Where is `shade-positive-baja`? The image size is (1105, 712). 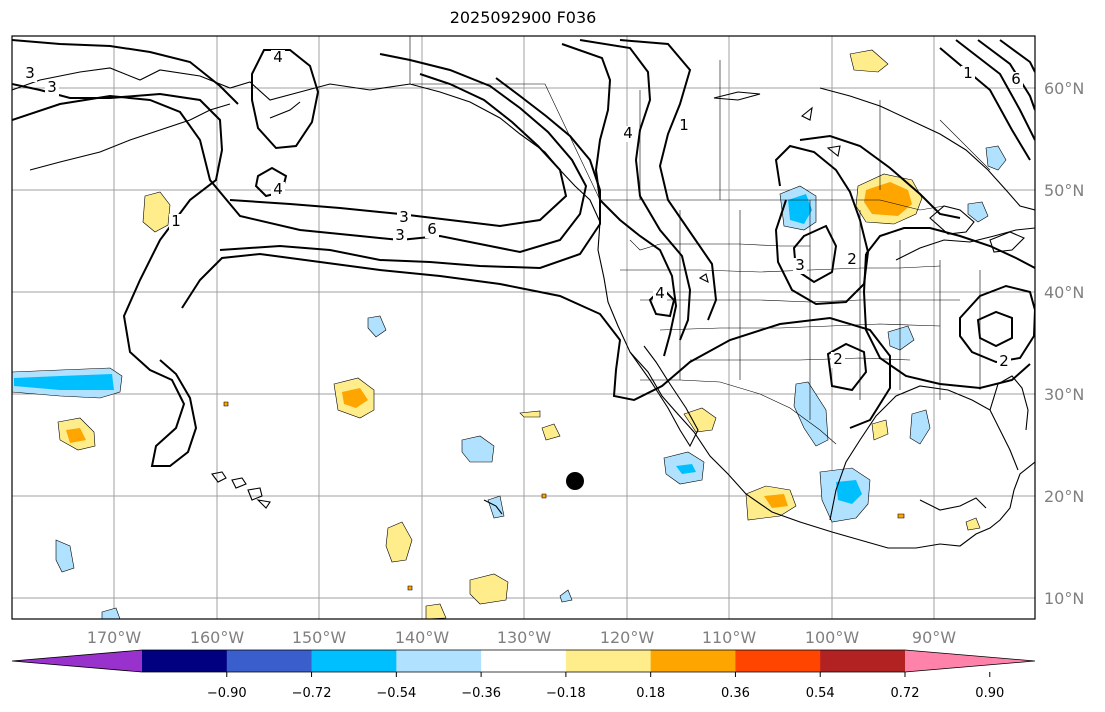
shade-positive-baja is located at coordinates (700, 420).